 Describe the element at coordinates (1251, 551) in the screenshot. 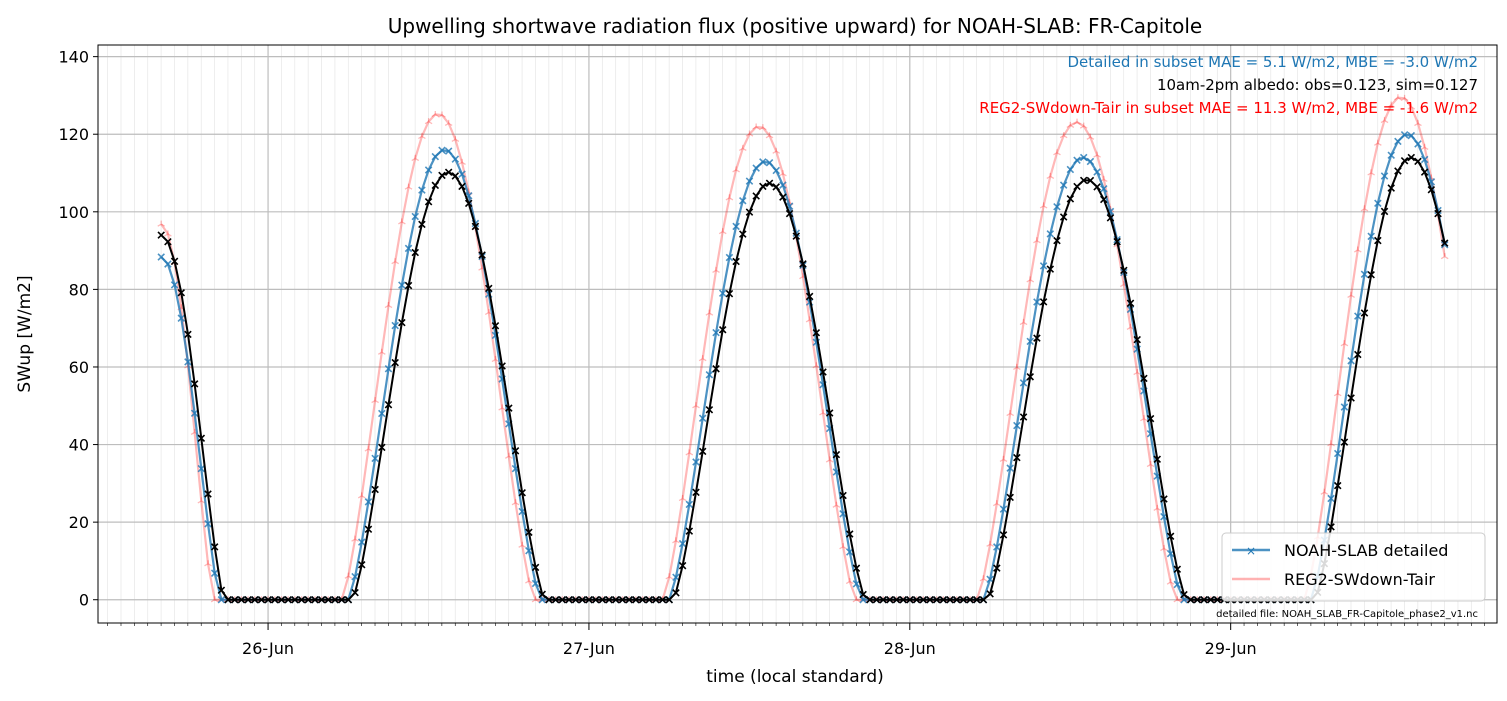

I see `legend-marker-detailed: ×` at that location.